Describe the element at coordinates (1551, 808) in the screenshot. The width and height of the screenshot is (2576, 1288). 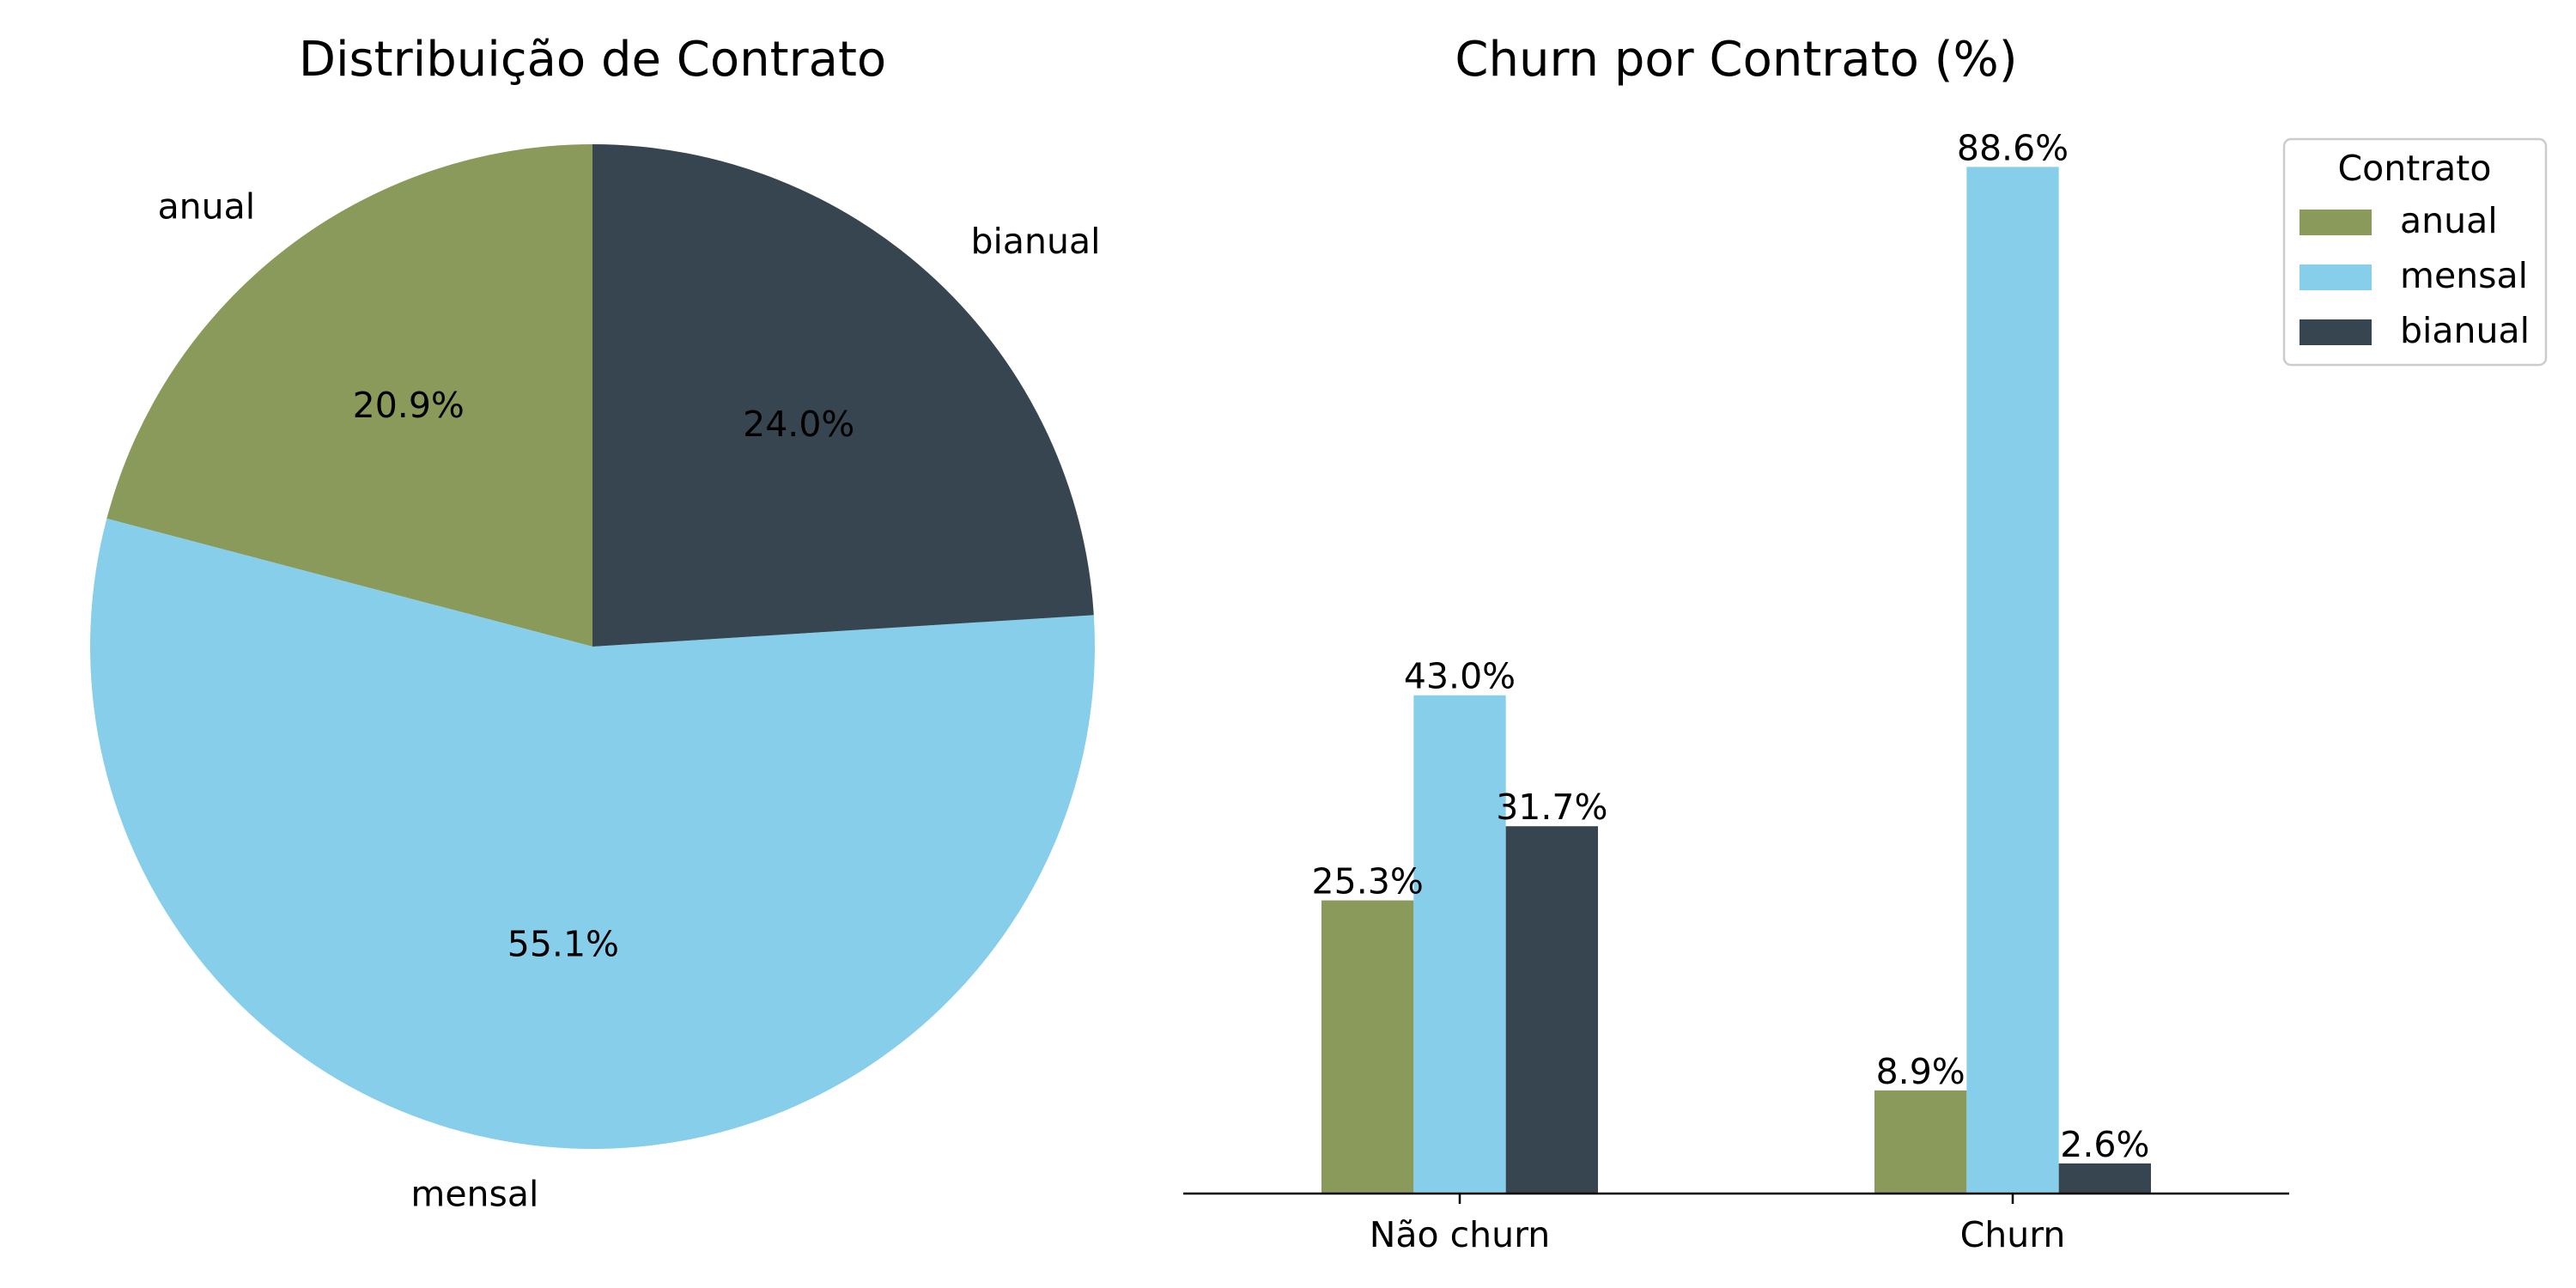
I see `bar-value-label-bianual-nao-churn: 31.7%` at that location.